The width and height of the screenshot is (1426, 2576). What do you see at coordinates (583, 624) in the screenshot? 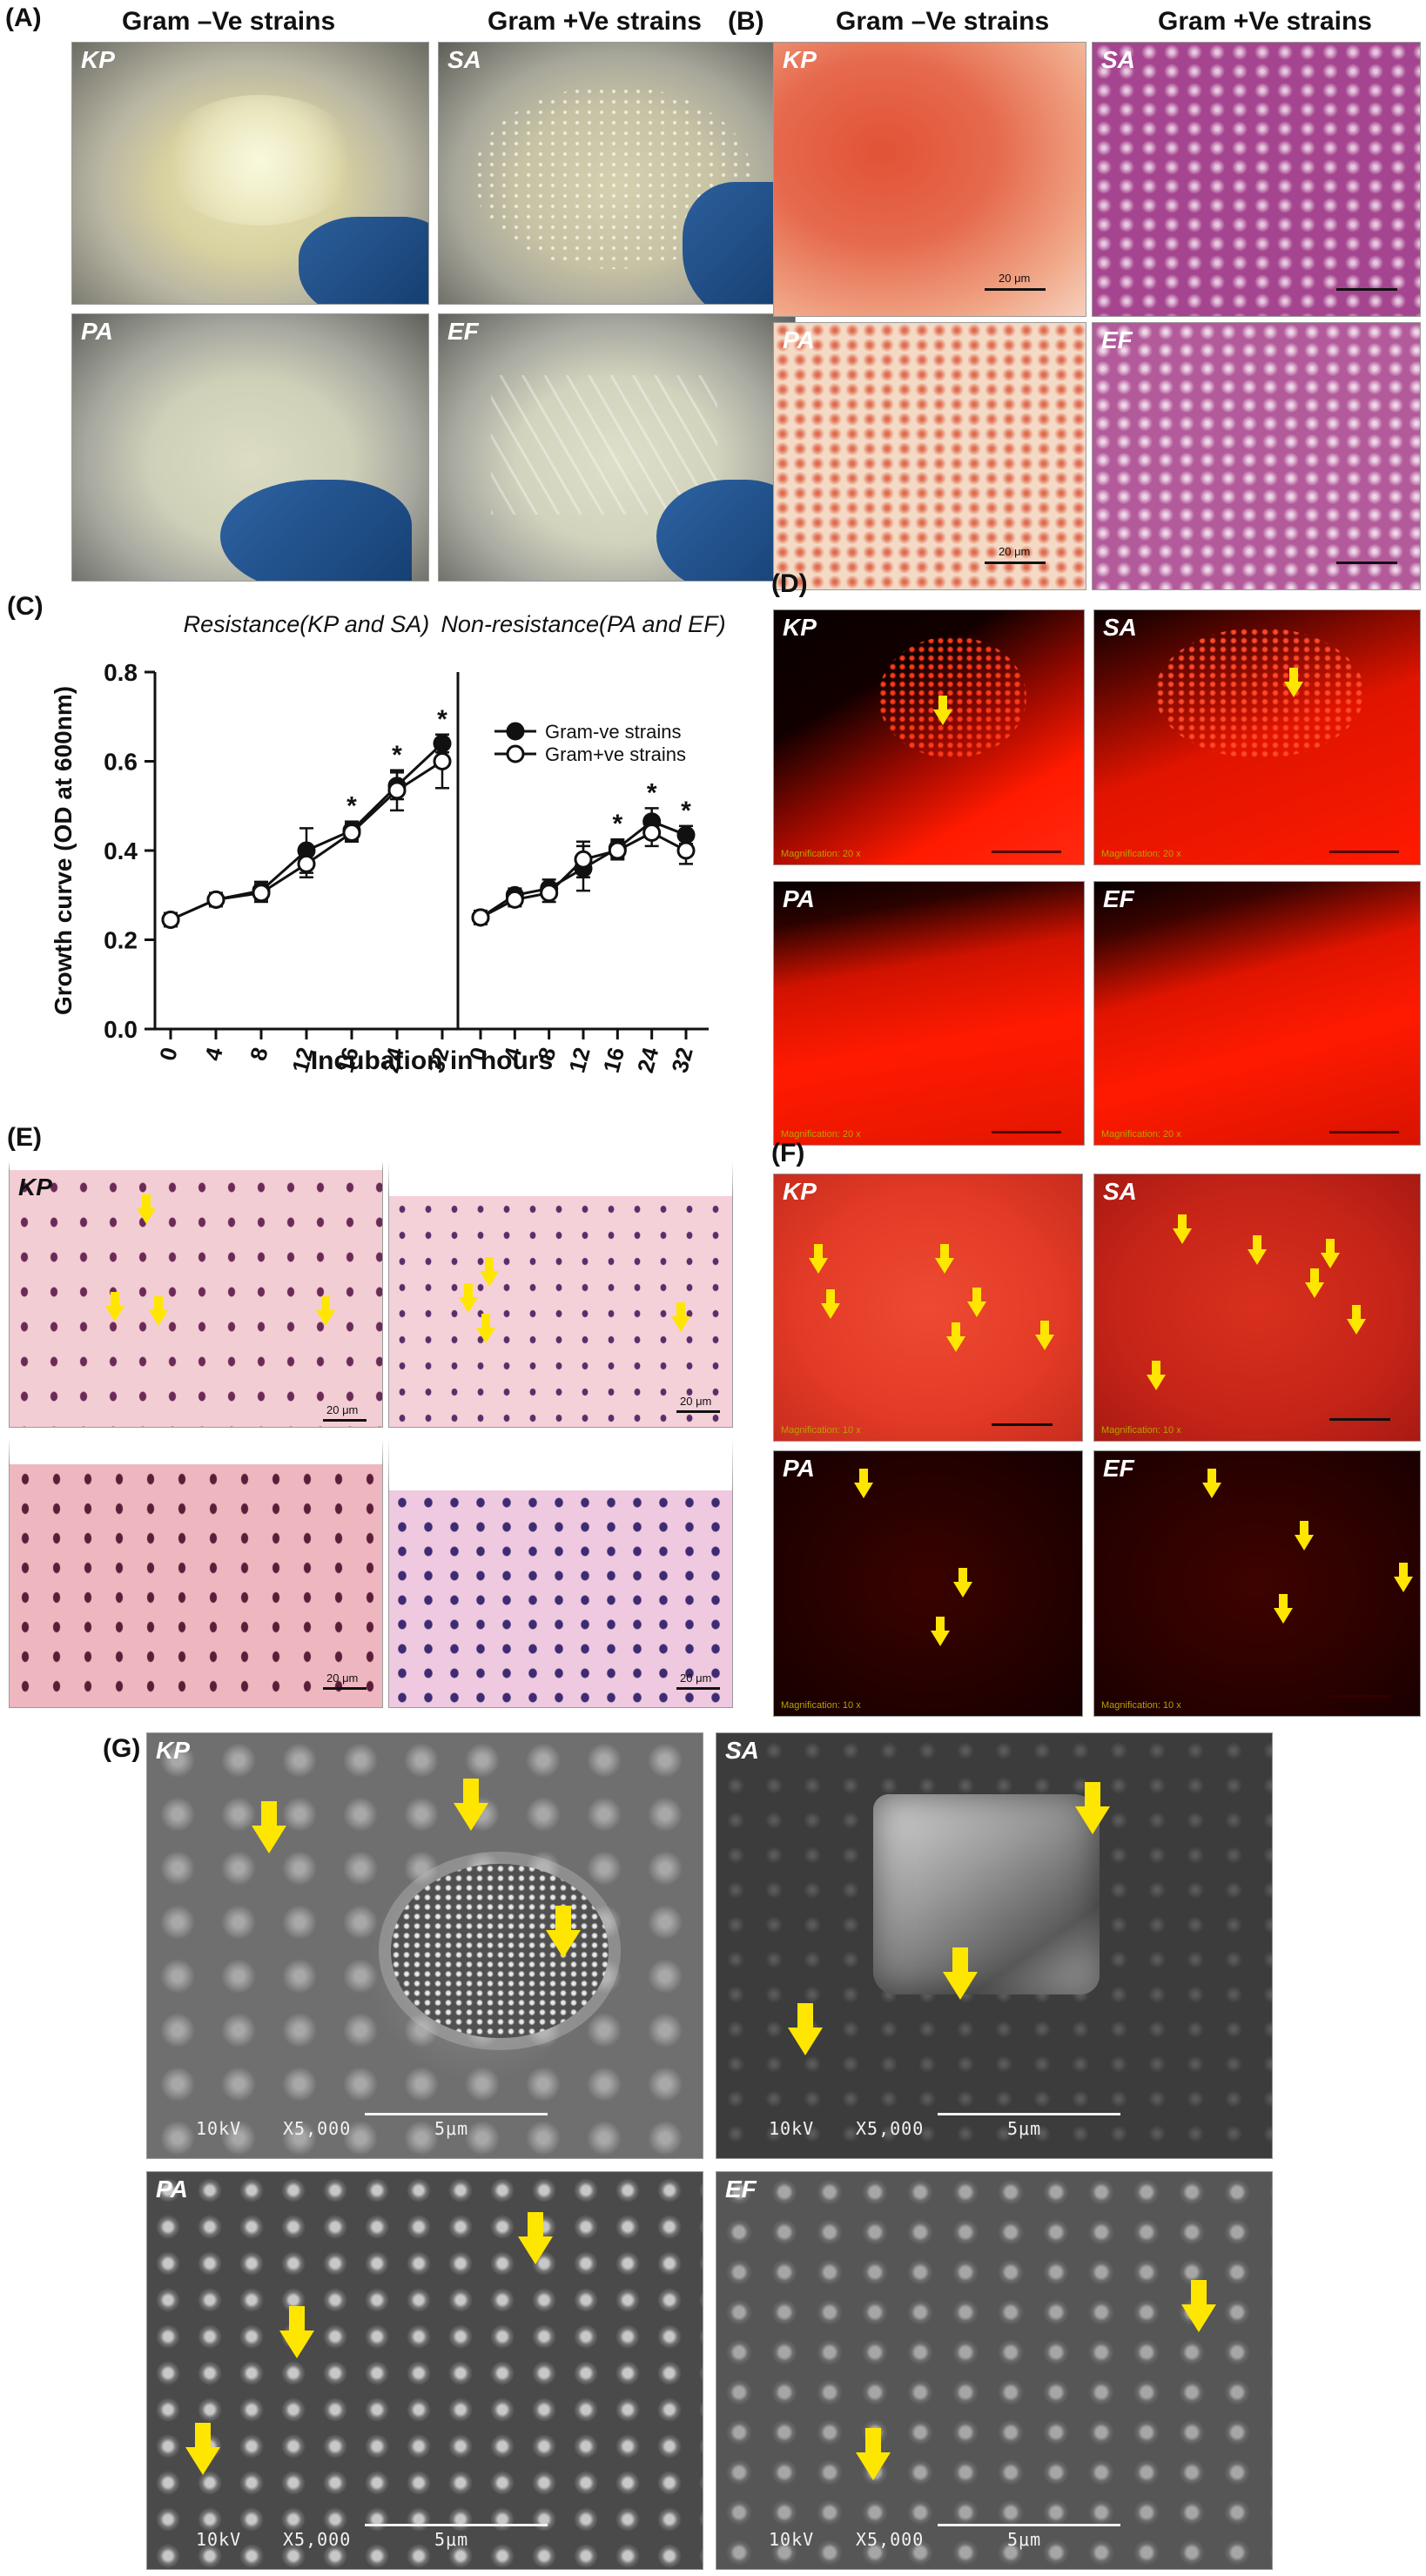
I see `subplot-title: Non-resistance(PA and EF)` at bounding box center [583, 624].